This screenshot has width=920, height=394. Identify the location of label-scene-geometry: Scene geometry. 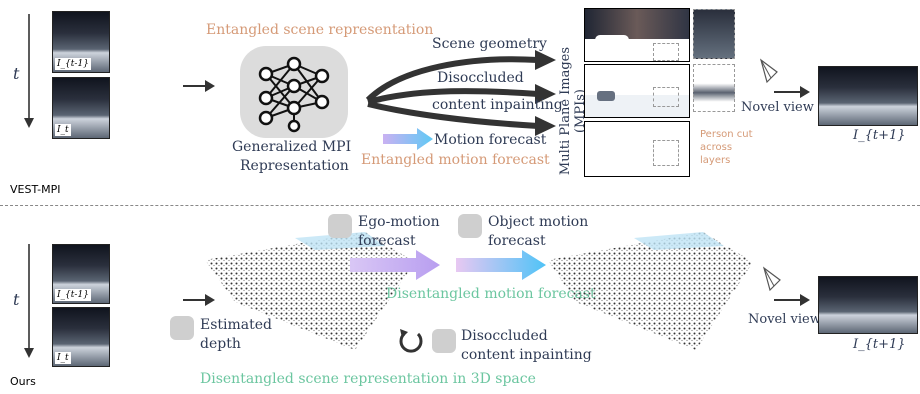
(489, 44).